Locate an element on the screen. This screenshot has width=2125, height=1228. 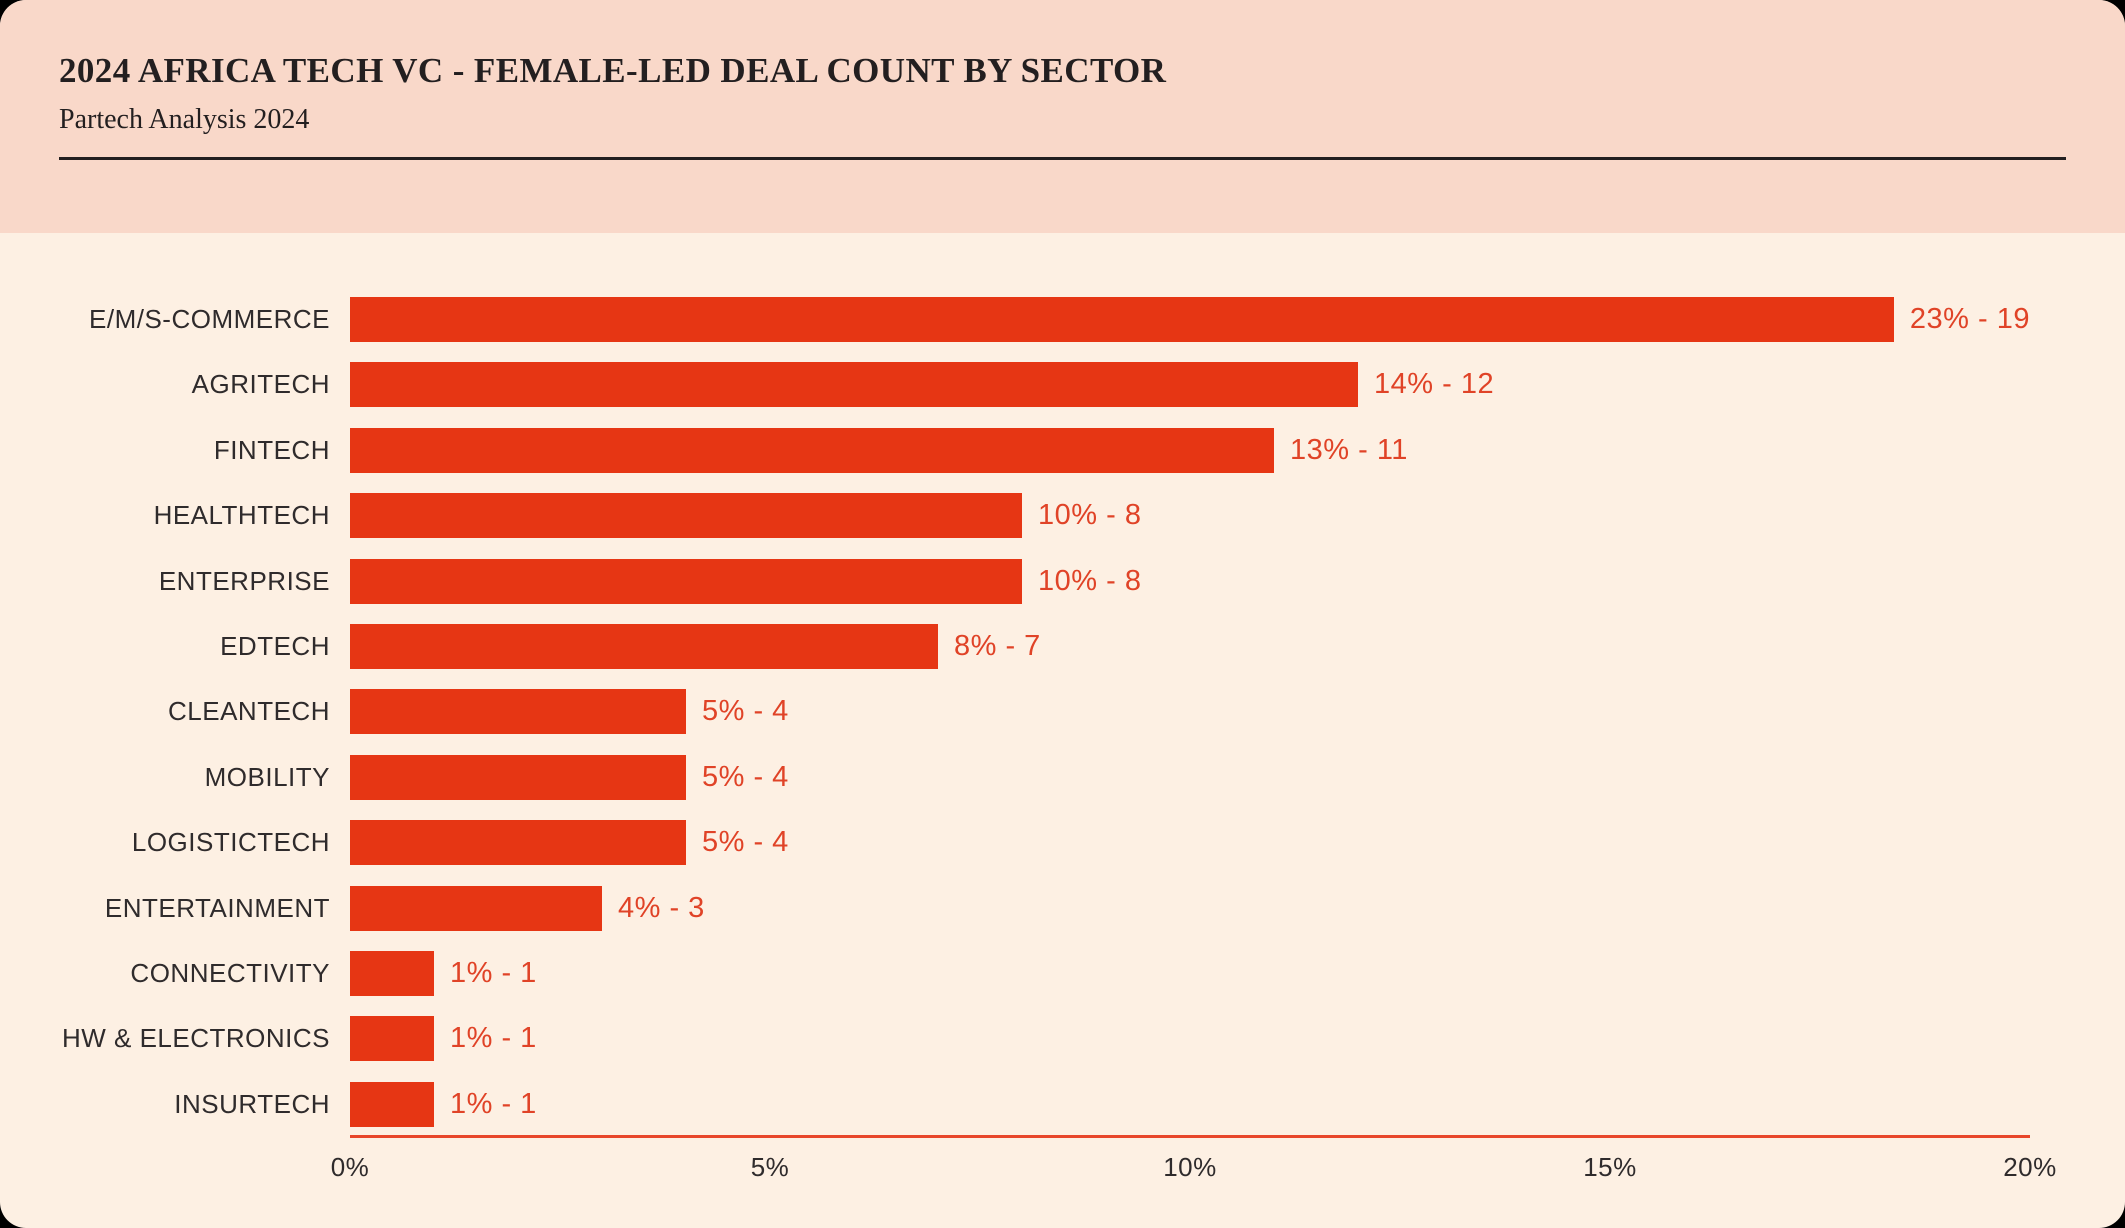
bar-track: 4% - 3 is located at coordinates (1190, 908).